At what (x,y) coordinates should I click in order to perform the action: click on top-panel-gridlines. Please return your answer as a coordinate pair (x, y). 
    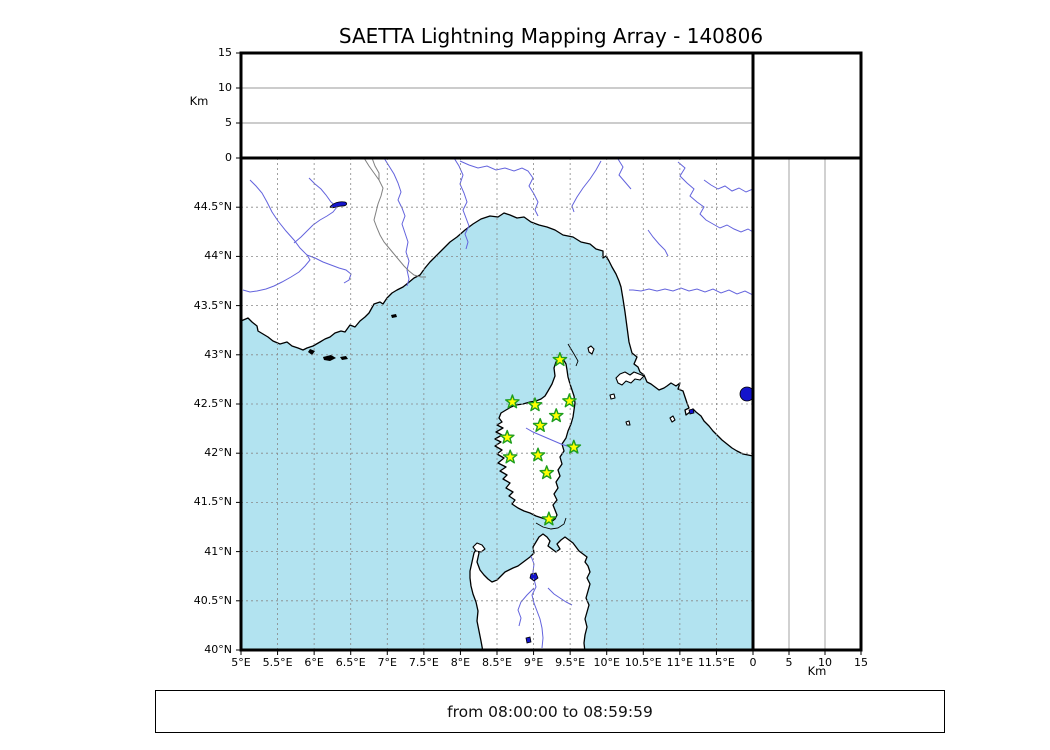
    Looking at the image, I should click on (497, 105).